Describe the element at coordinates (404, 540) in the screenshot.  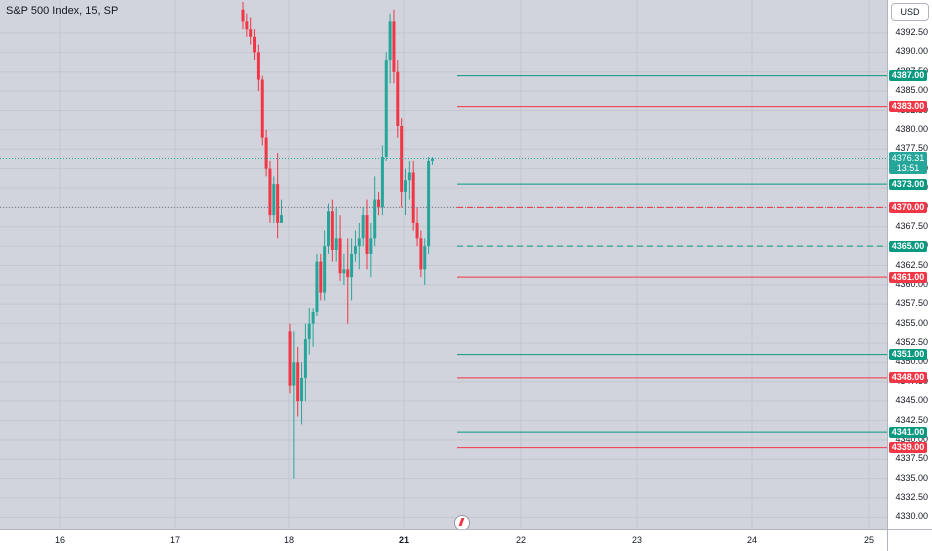
I see `time-tick-label: 21` at that location.